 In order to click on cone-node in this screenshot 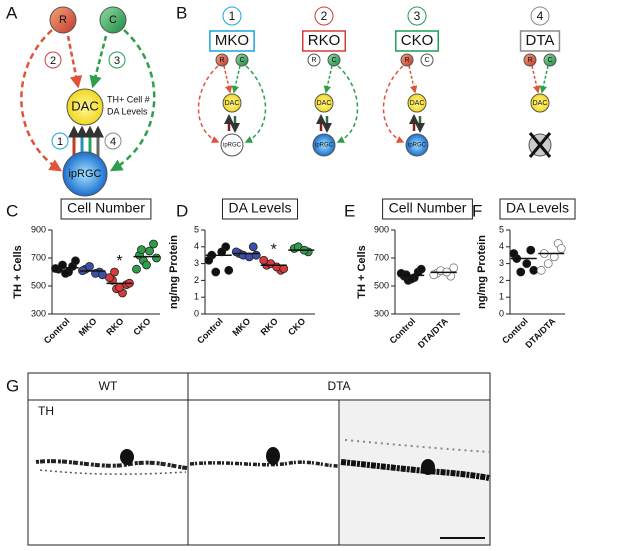, I will do `click(334, 60)`.